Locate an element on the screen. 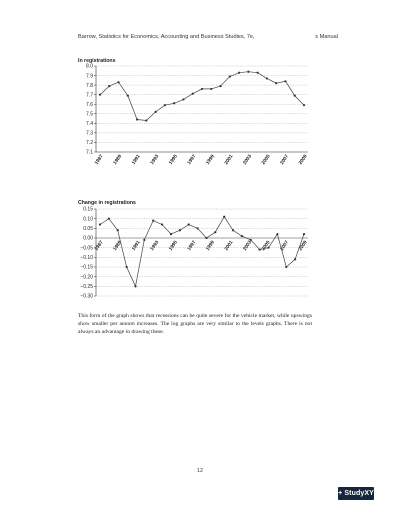  page-number: 12 is located at coordinates (200, 471).